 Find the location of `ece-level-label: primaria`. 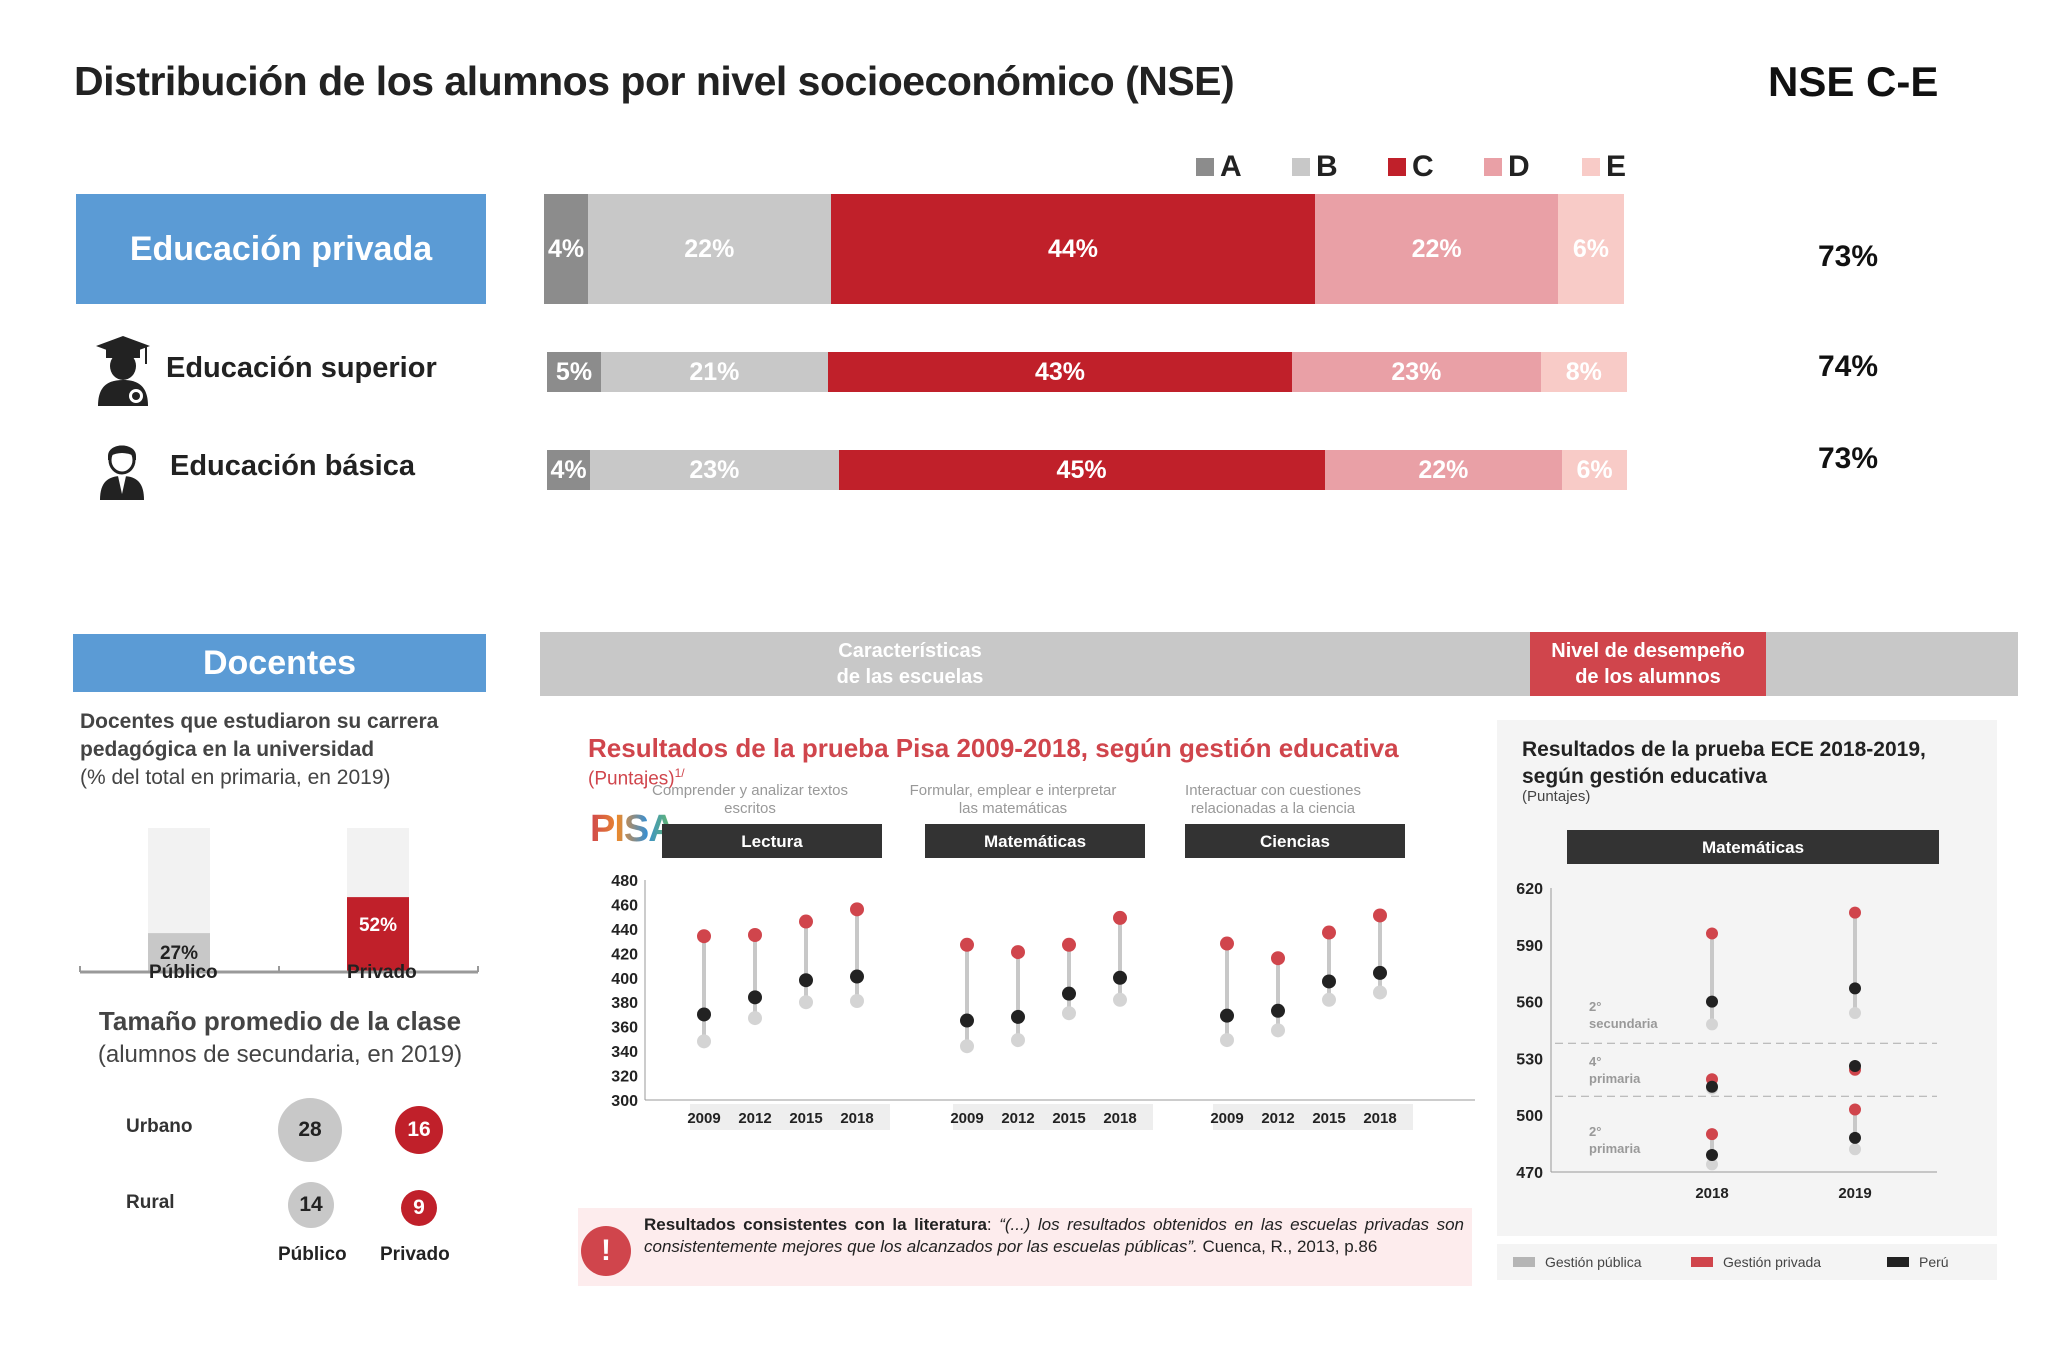

ece-level-label: primaria is located at coordinates (1615, 1148).